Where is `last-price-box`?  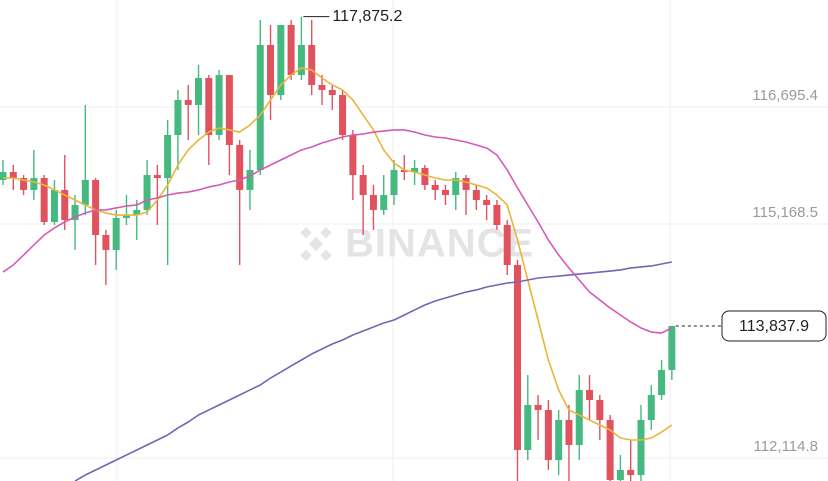
last-price-box is located at coordinates (774, 326).